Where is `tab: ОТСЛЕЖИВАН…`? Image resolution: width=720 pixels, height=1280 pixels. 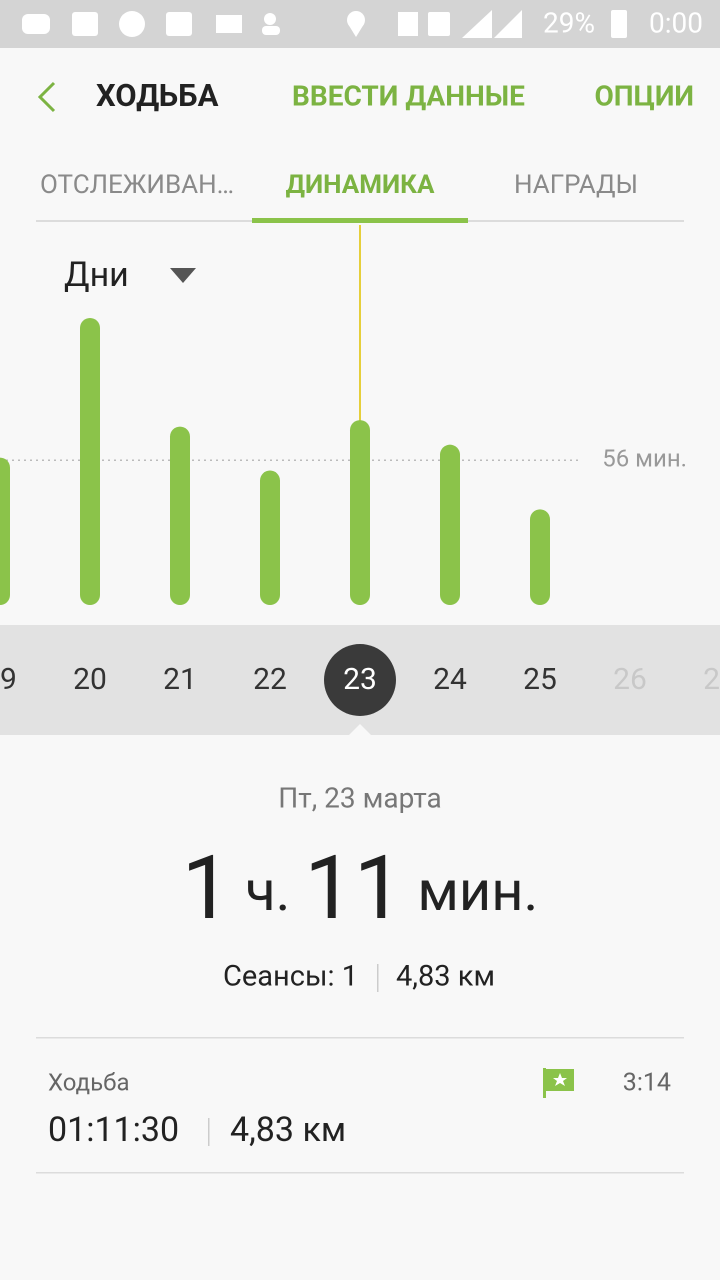
tab: ОТСЛЕЖИВАН… is located at coordinates (137, 185).